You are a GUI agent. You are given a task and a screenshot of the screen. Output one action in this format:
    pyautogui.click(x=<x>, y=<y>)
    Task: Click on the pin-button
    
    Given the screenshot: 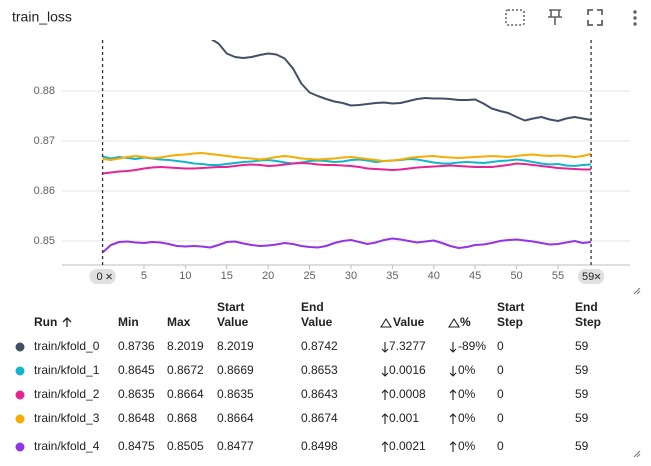 What is the action you would take?
    pyautogui.click(x=555, y=17)
    